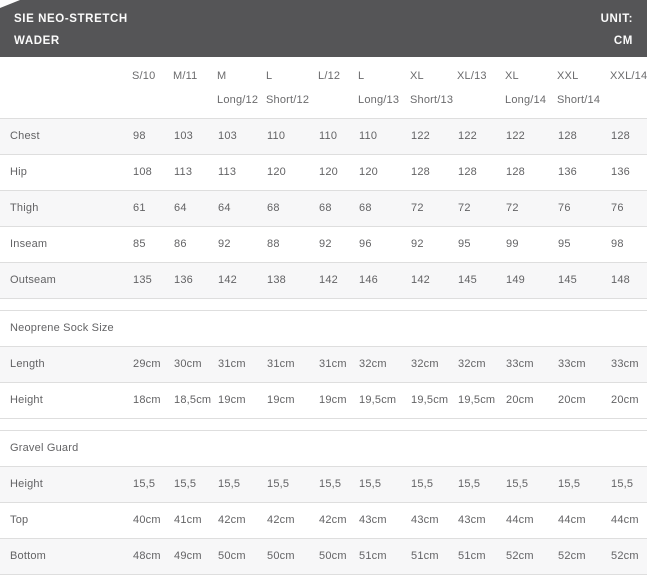  Describe the element at coordinates (195, 244) in the screenshot. I see `size-value: 86` at that location.